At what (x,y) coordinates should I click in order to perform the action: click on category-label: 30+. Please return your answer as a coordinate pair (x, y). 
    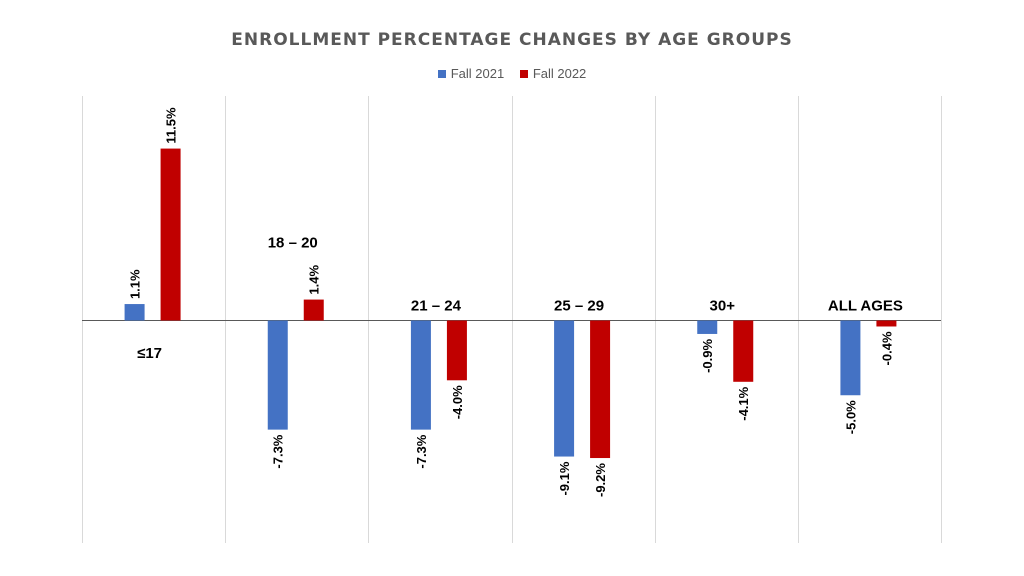
    Looking at the image, I should click on (723, 306).